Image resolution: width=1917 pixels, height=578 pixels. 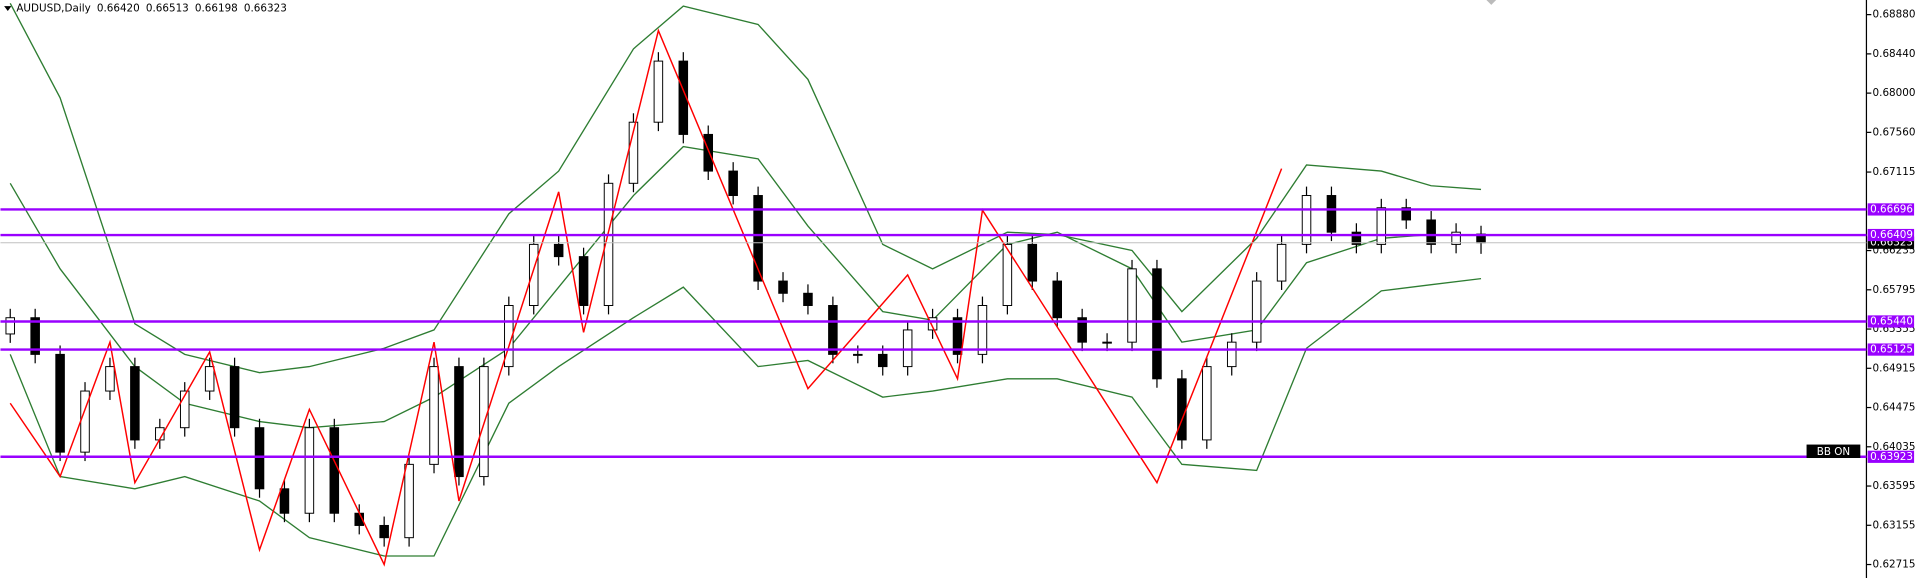 I want to click on shift-marker, so click(x=1491, y=2).